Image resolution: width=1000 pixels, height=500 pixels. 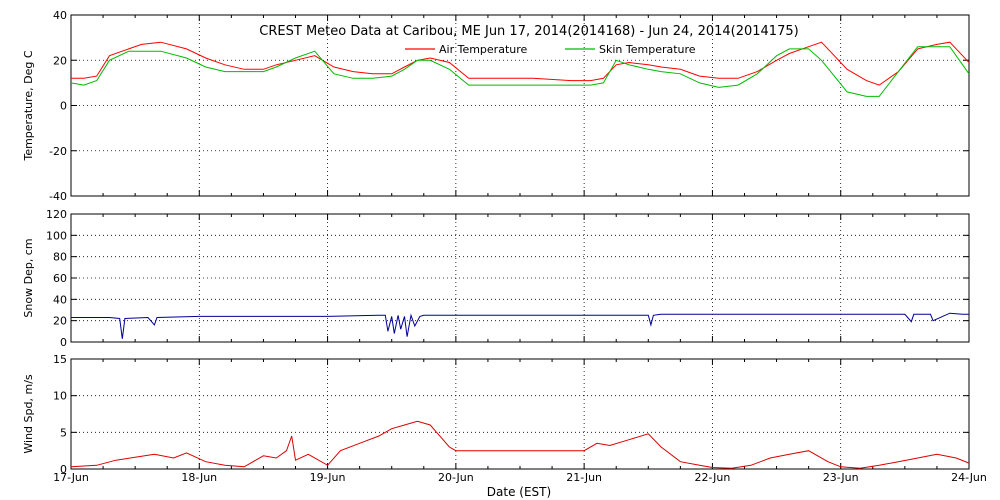 What do you see at coordinates (841, 477) in the screenshot?
I see `x-tick-label: 23-Jun` at bounding box center [841, 477].